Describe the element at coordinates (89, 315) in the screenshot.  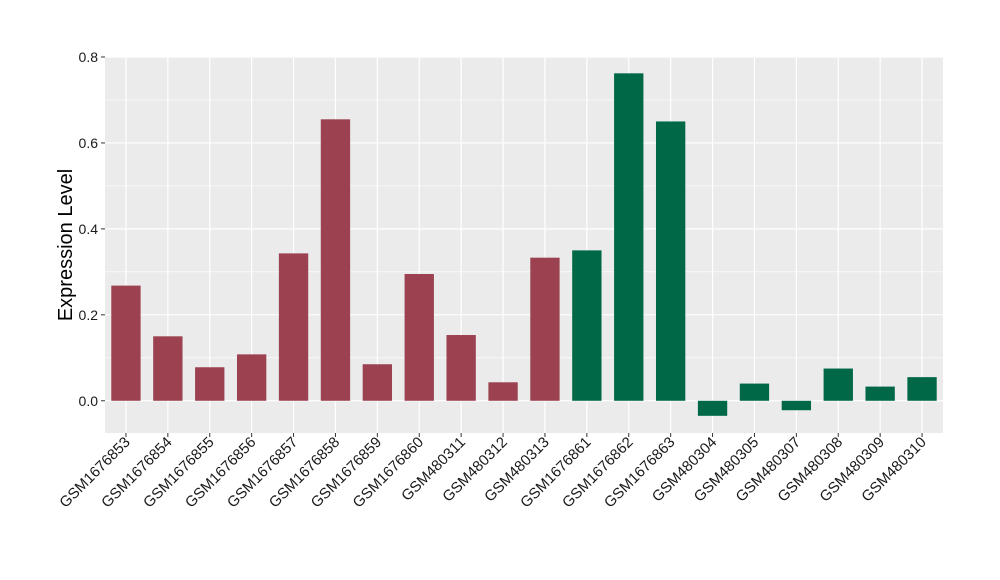
I see `y-tick-label: 0.2` at that location.